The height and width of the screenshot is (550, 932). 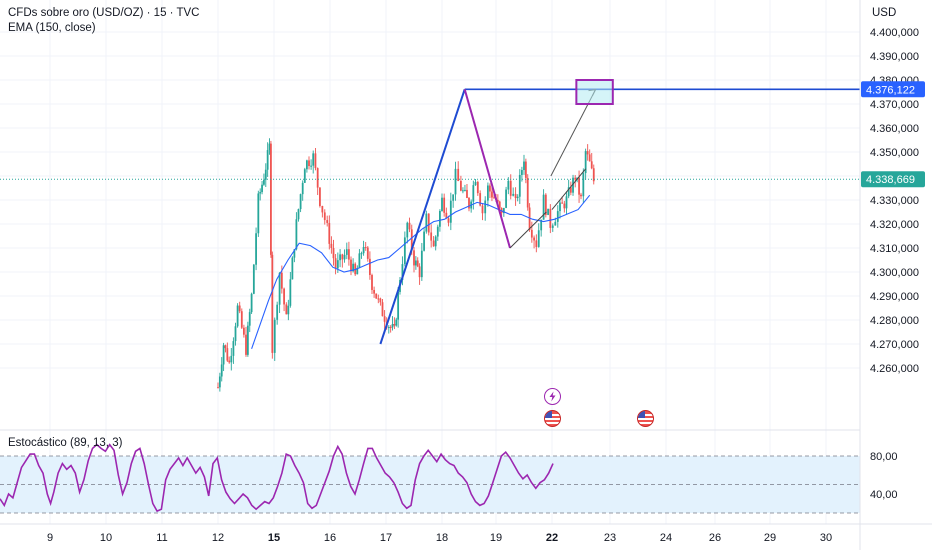 I want to click on stochastic-indicator-label: Estocástico (89, 13, 3), so click(x=65, y=443).